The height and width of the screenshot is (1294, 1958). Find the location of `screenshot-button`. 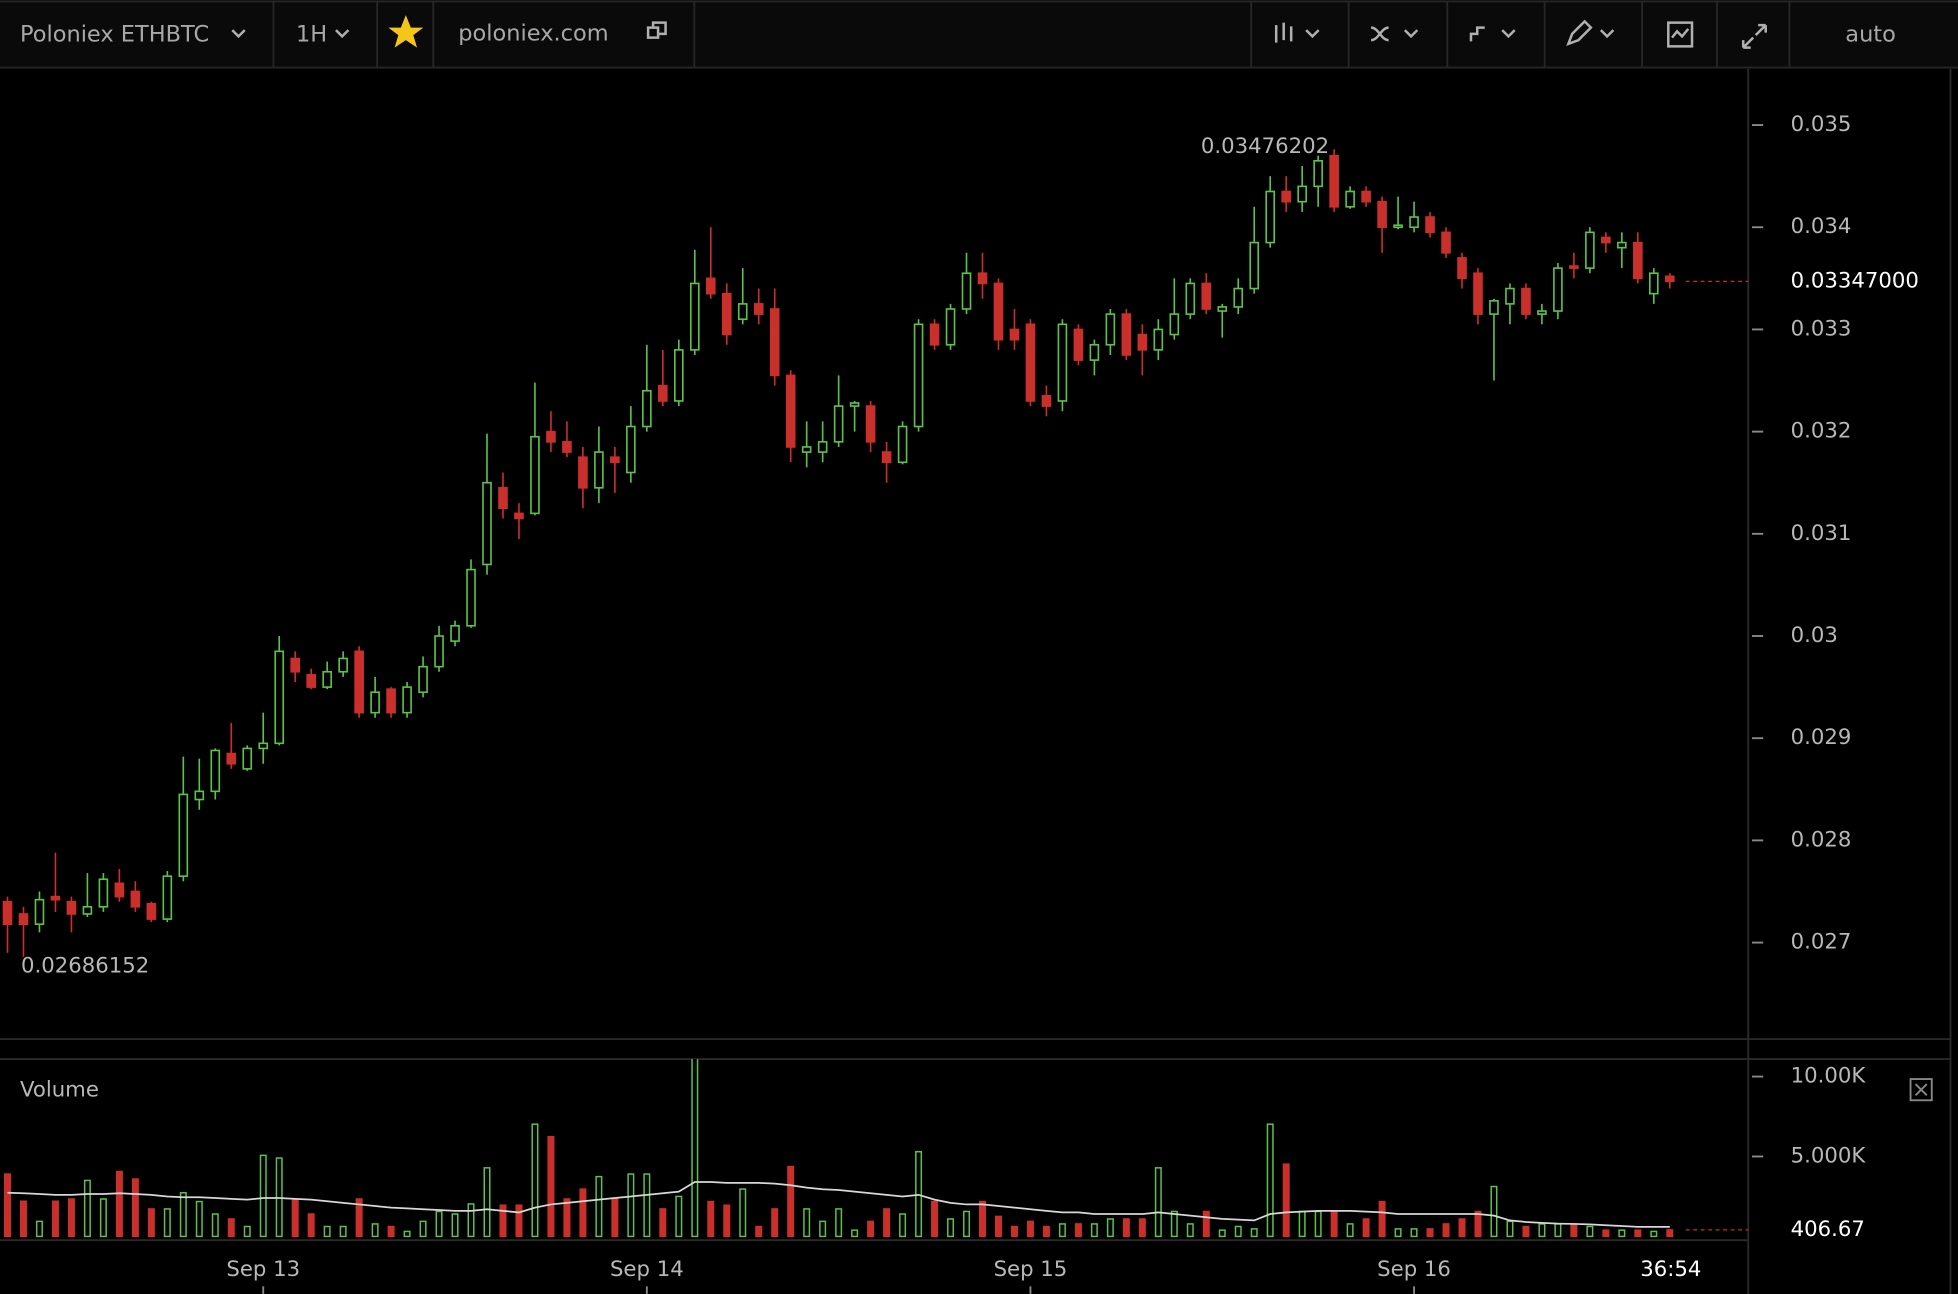

screenshot-button is located at coordinates (1680, 34).